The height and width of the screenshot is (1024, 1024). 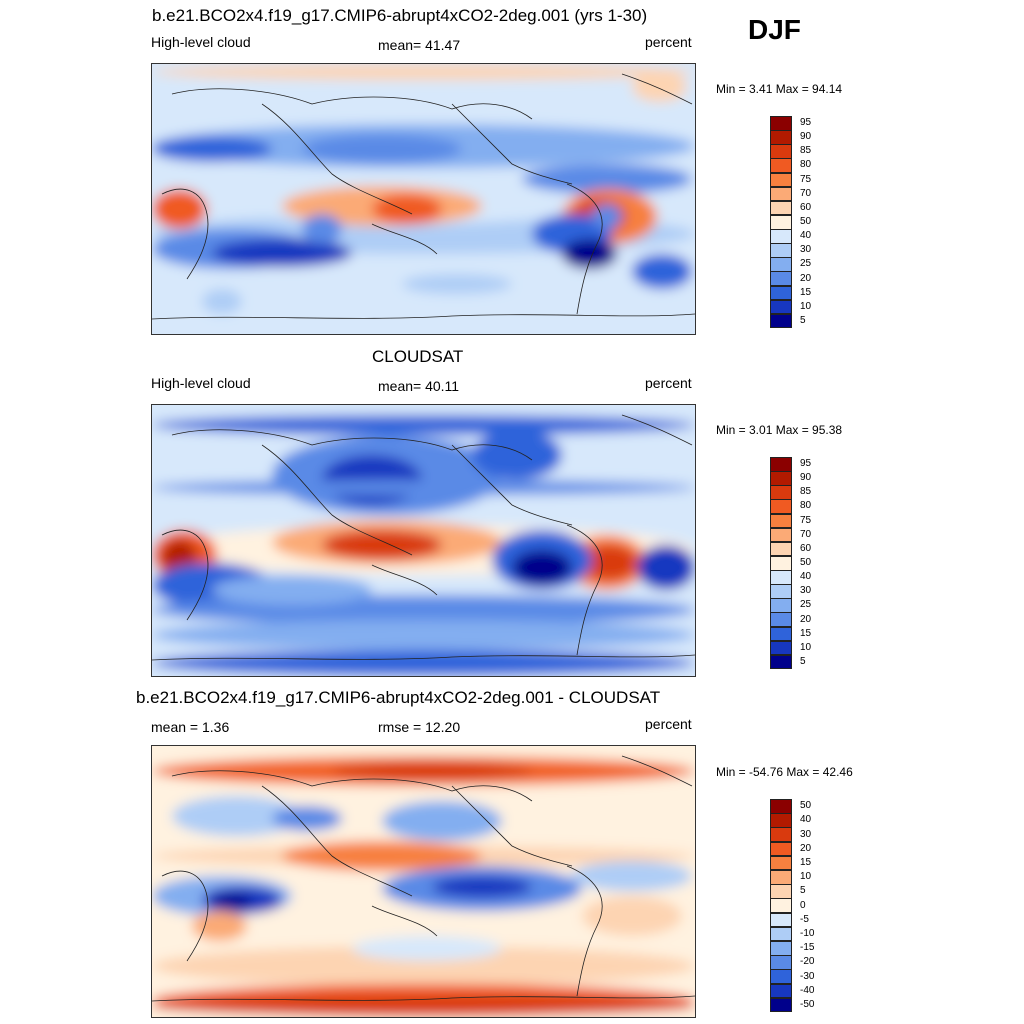 I want to click on panel-1-heatmap-svg, so click(x=423, y=199).